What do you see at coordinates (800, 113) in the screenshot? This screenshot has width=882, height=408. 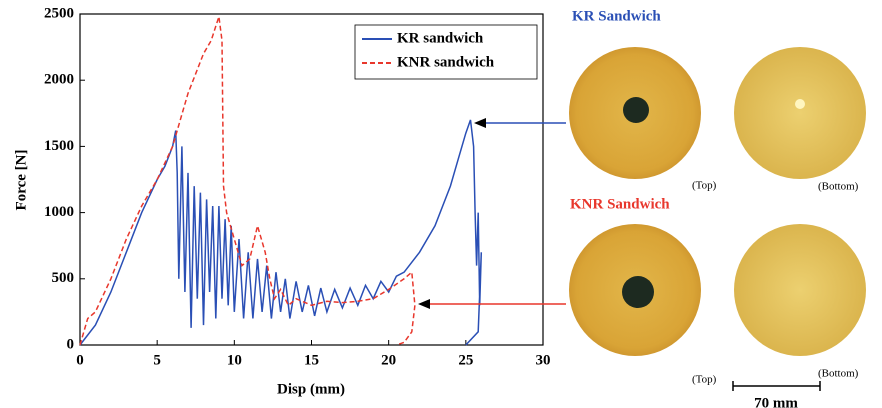 I see `photo-kr-bottom` at bounding box center [800, 113].